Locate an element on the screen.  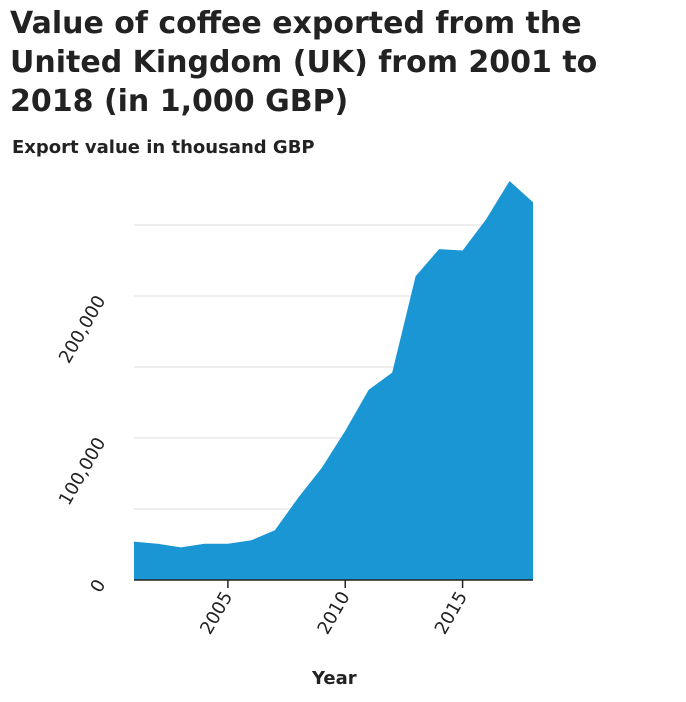
y-axis-label: Export value in thousand GBP is located at coordinates (163, 147).